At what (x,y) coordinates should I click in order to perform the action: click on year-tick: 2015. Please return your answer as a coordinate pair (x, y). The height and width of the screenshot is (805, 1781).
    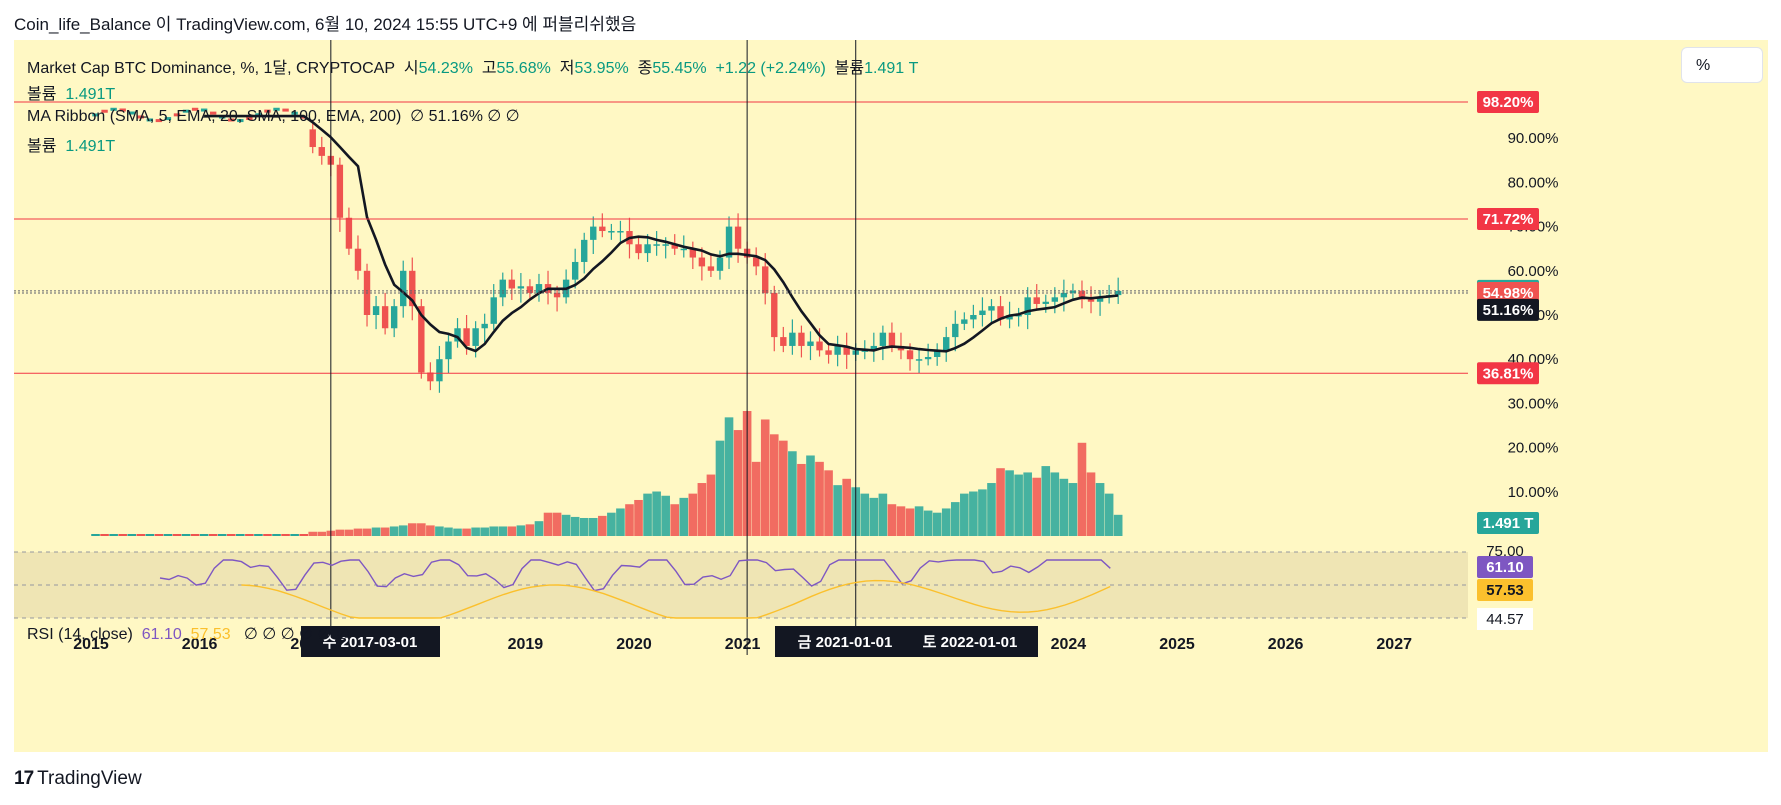
    Looking at the image, I should click on (91, 644).